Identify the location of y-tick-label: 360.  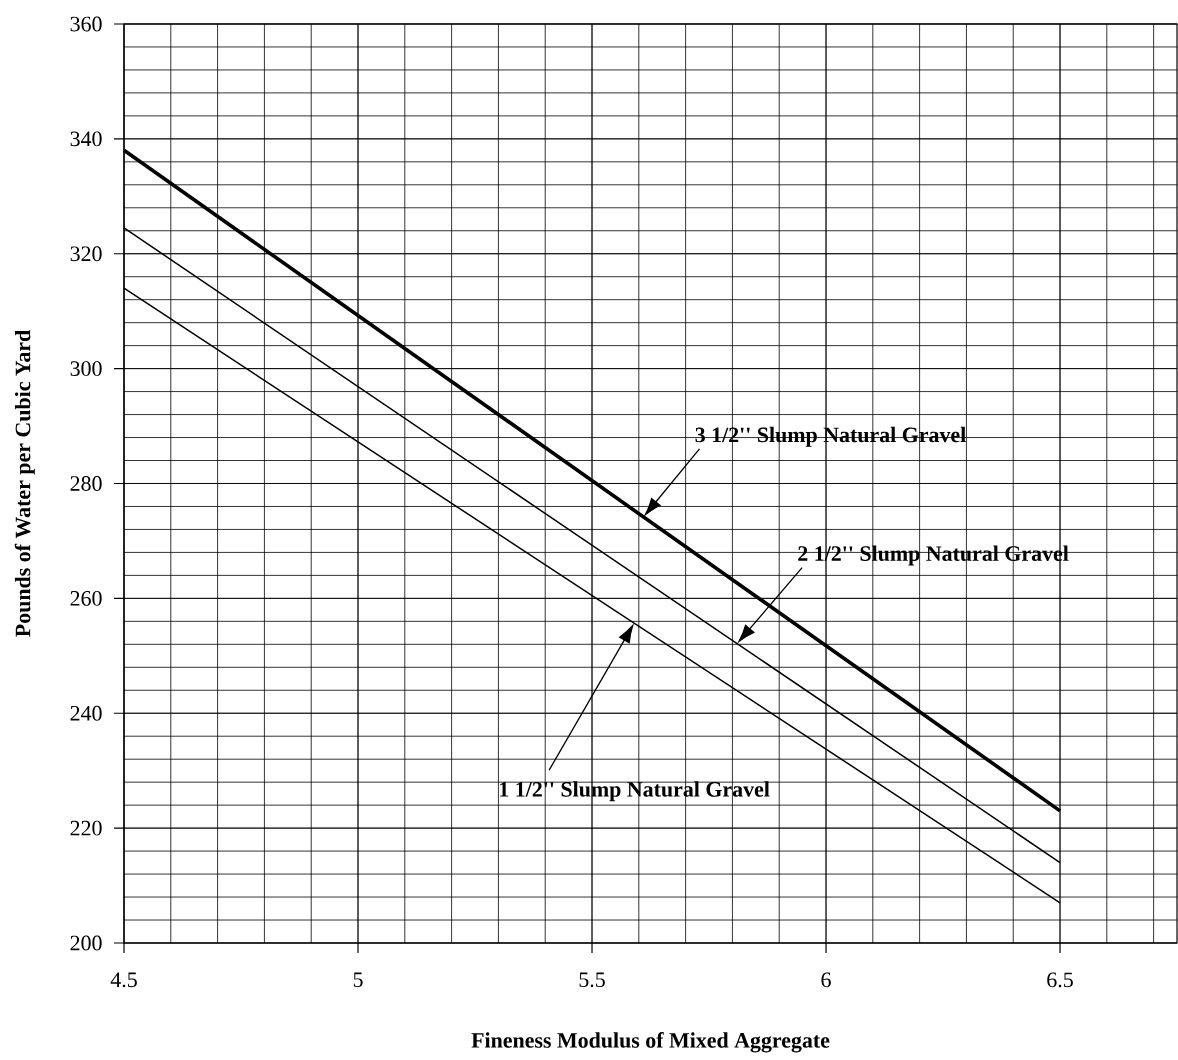
(86, 24).